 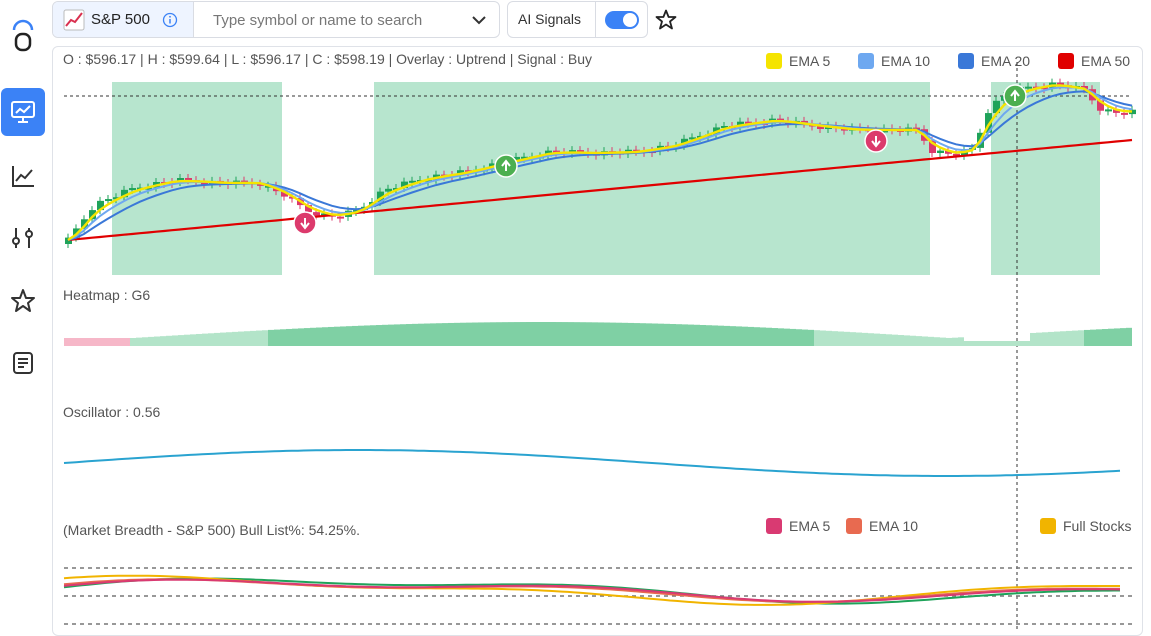 What do you see at coordinates (622, 20) in the screenshot?
I see `ai-signals-toggle` at bounding box center [622, 20].